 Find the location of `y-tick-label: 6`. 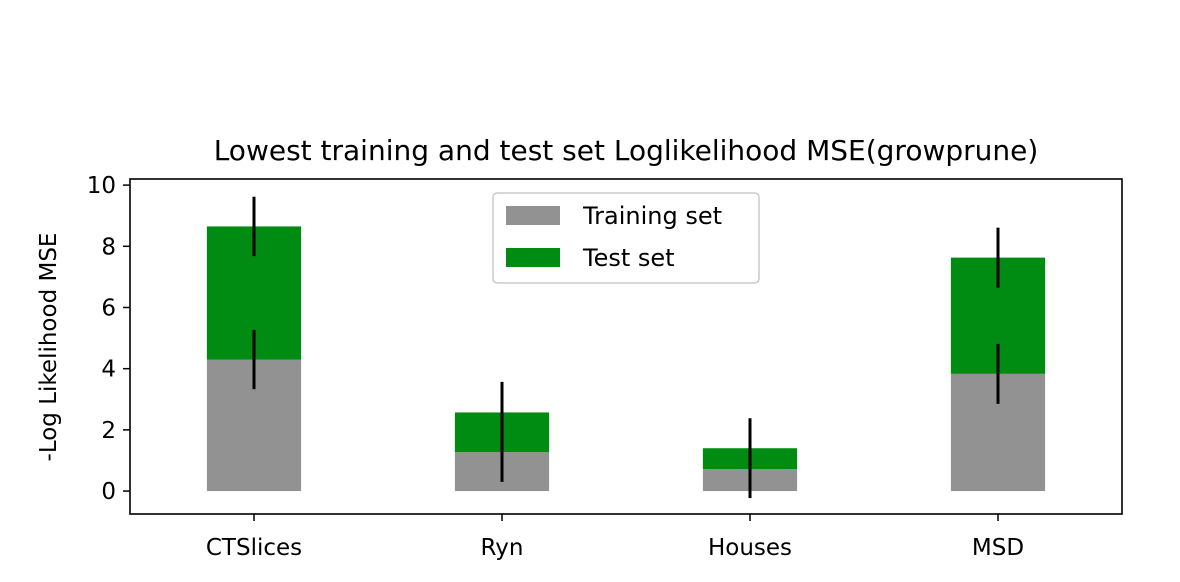

y-tick-label: 6 is located at coordinates (108, 308).